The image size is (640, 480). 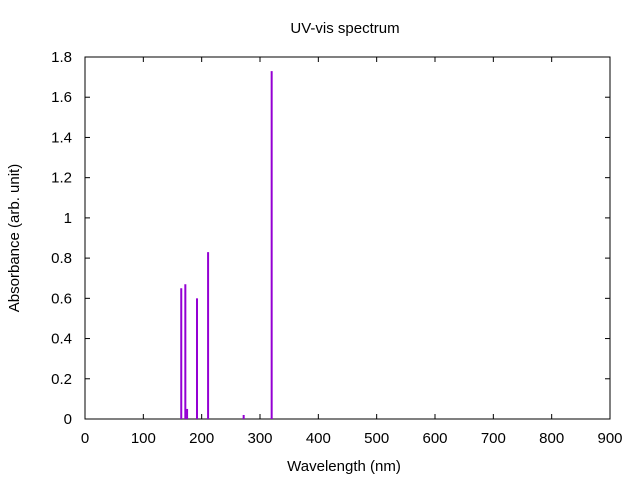 What do you see at coordinates (61, 57) in the screenshot?
I see `y-tick-label: 1.8` at bounding box center [61, 57].